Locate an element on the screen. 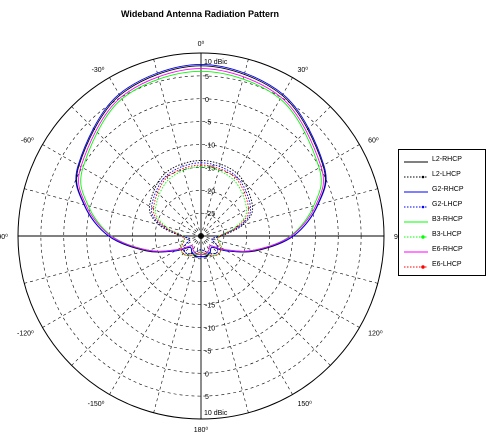  angle-label: 120⁰ is located at coordinates (375, 334).